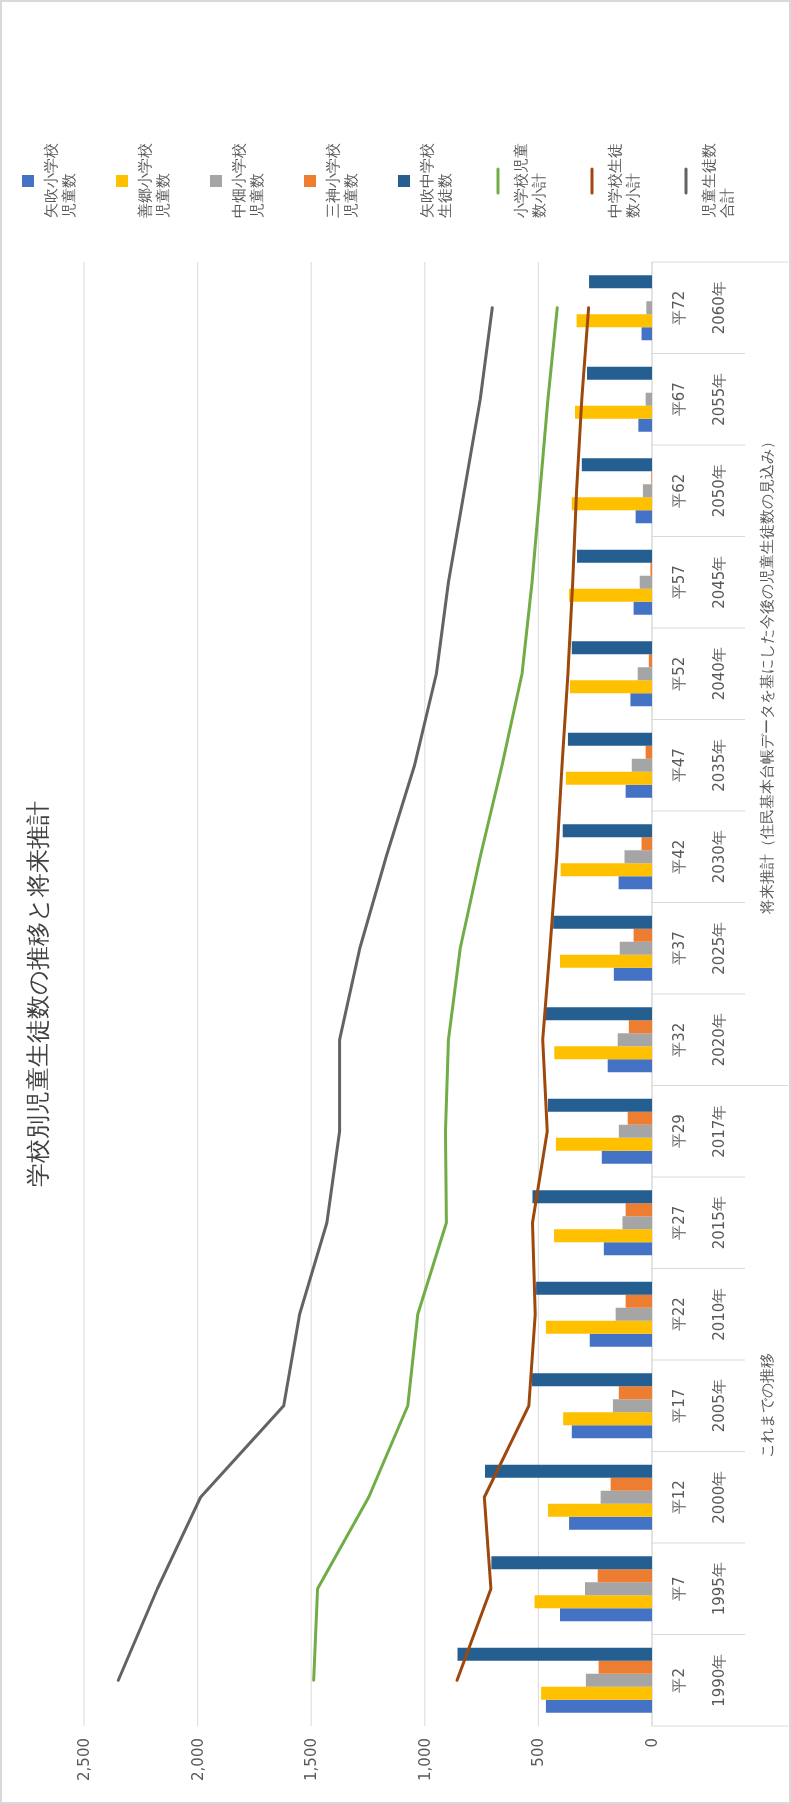 This screenshot has width=791, height=1804. What do you see at coordinates (679, 1405) in the screenshot?
I see `text: 平17` at bounding box center [679, 1405].